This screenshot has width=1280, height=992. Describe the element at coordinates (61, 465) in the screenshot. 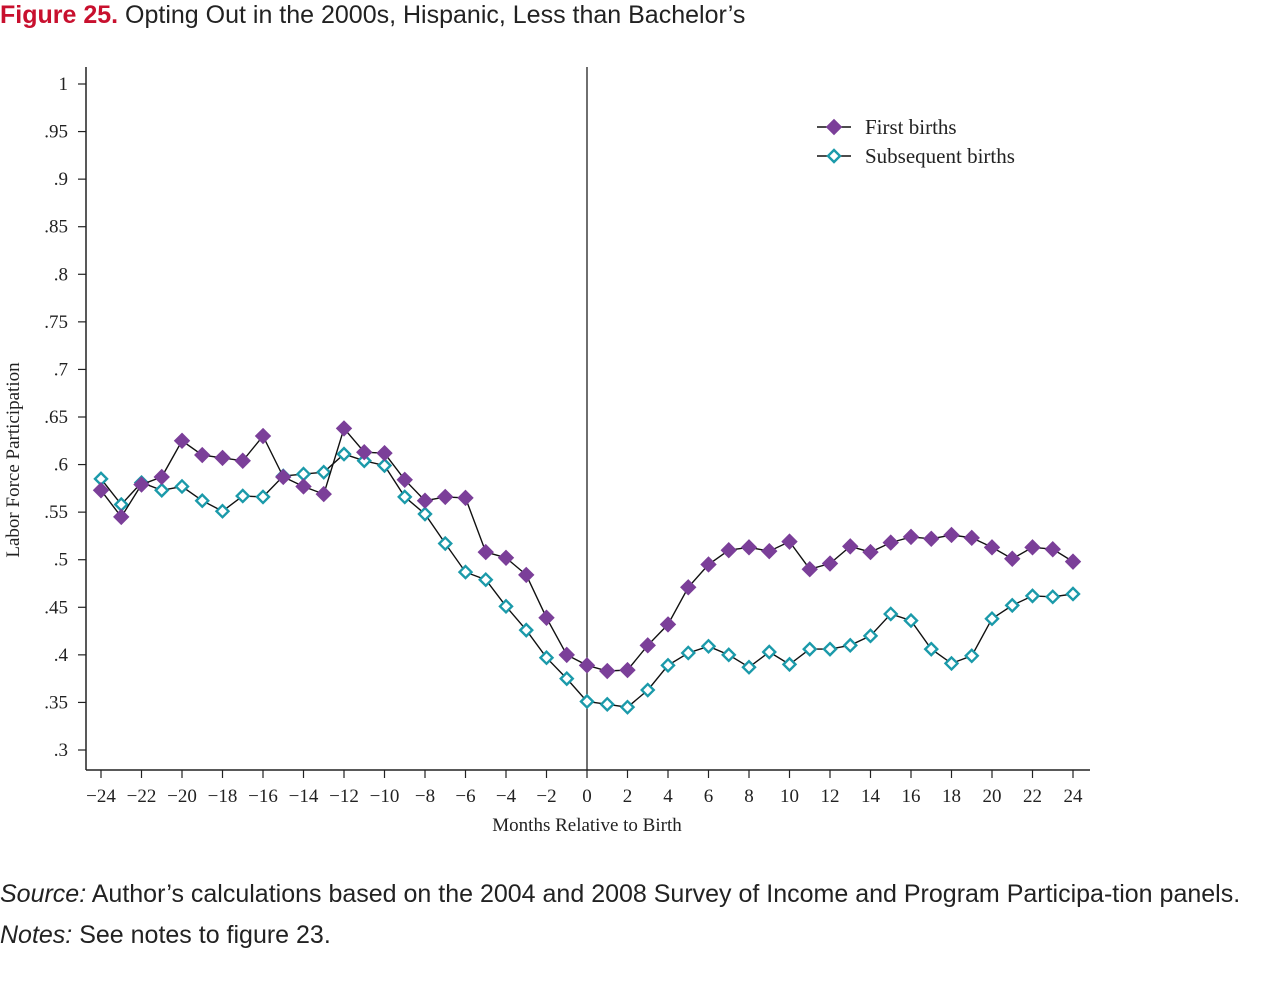

I see `y-tick-label: .6` at that location.